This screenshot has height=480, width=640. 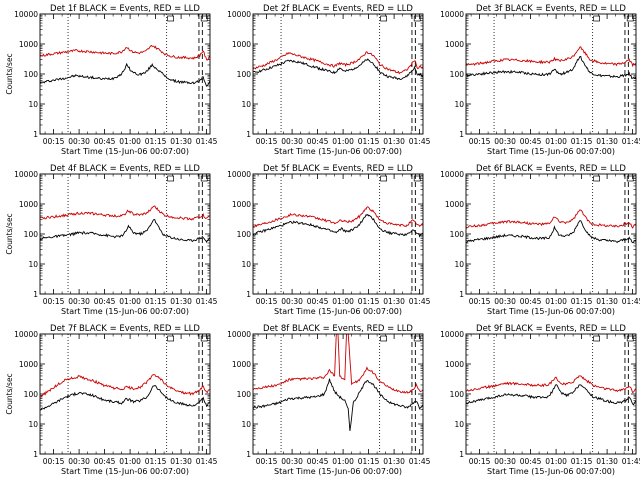 I want to click on panel-title: Det 7f BLACK = Events, RED = LLD, so click(x=125, y=329).